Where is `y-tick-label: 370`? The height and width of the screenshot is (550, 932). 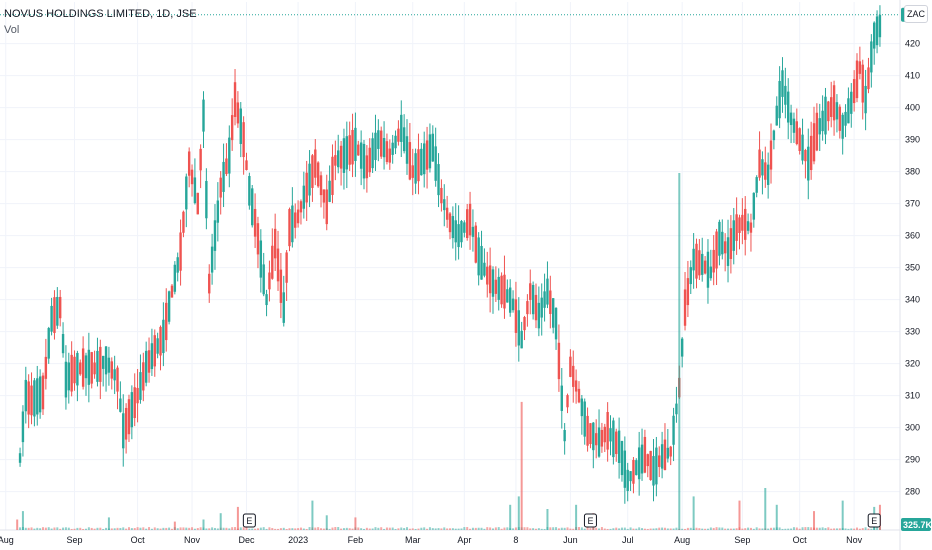 y-tick-label: 370 is located at coordinates (912, 204).